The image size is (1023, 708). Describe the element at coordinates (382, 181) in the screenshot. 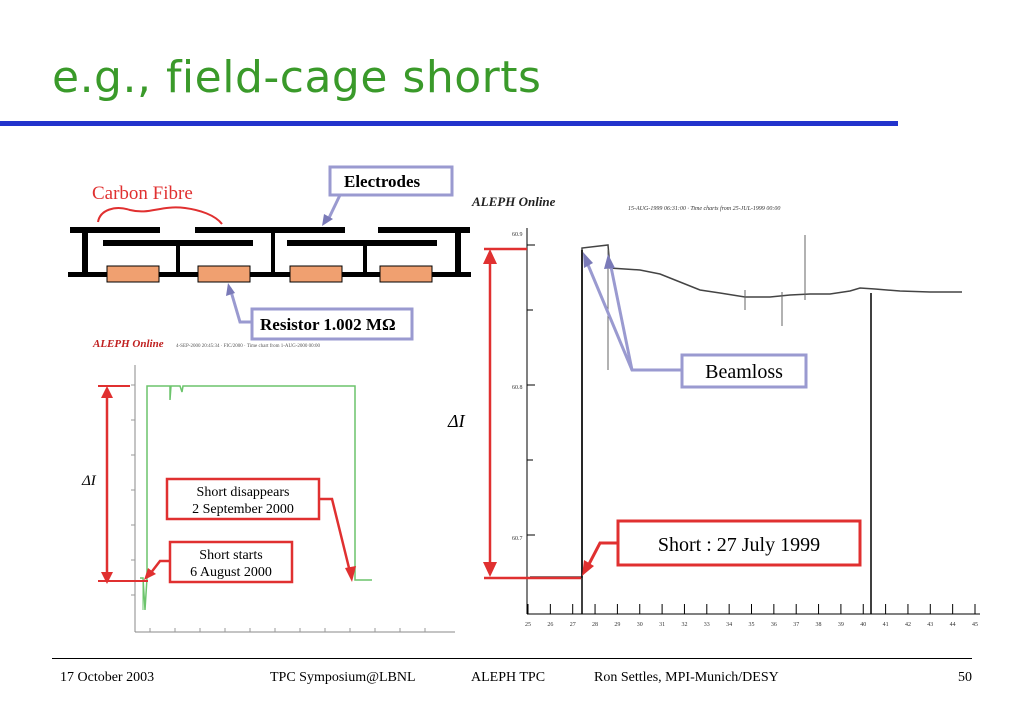

I see `electrodes-label: Electrodes` at that location.